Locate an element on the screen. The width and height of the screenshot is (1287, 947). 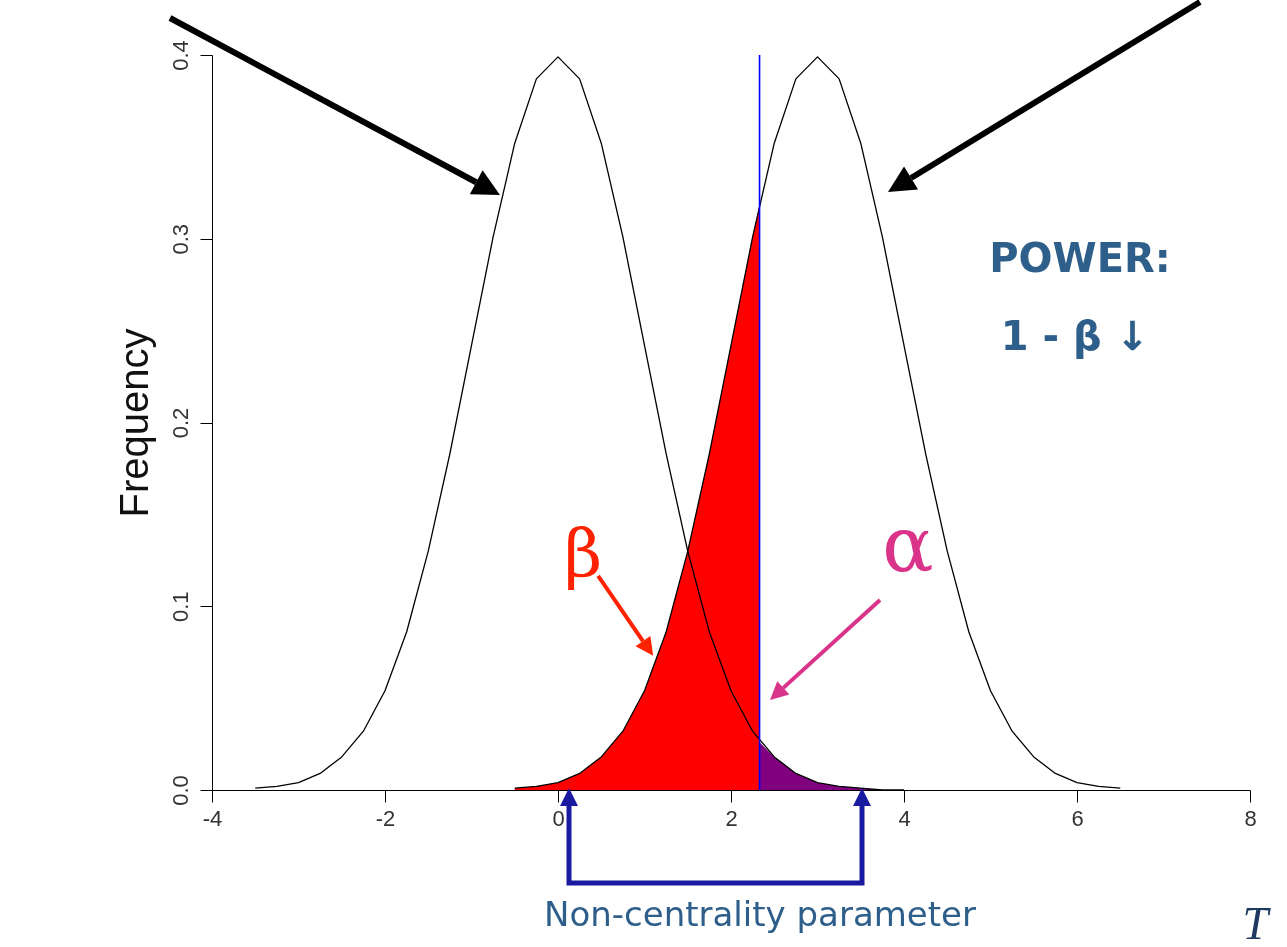
x-tick-label: 0 is located at coordinates (558, 818).